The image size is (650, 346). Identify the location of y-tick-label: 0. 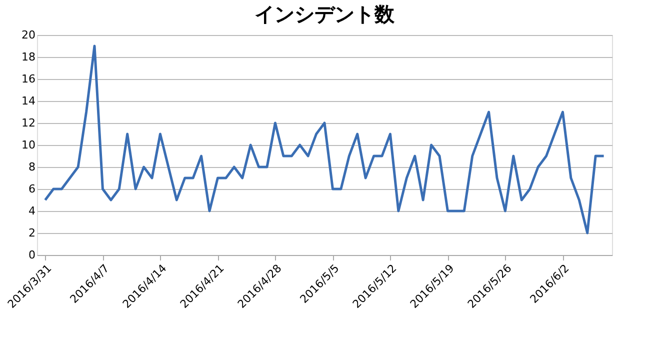
(32, 255).